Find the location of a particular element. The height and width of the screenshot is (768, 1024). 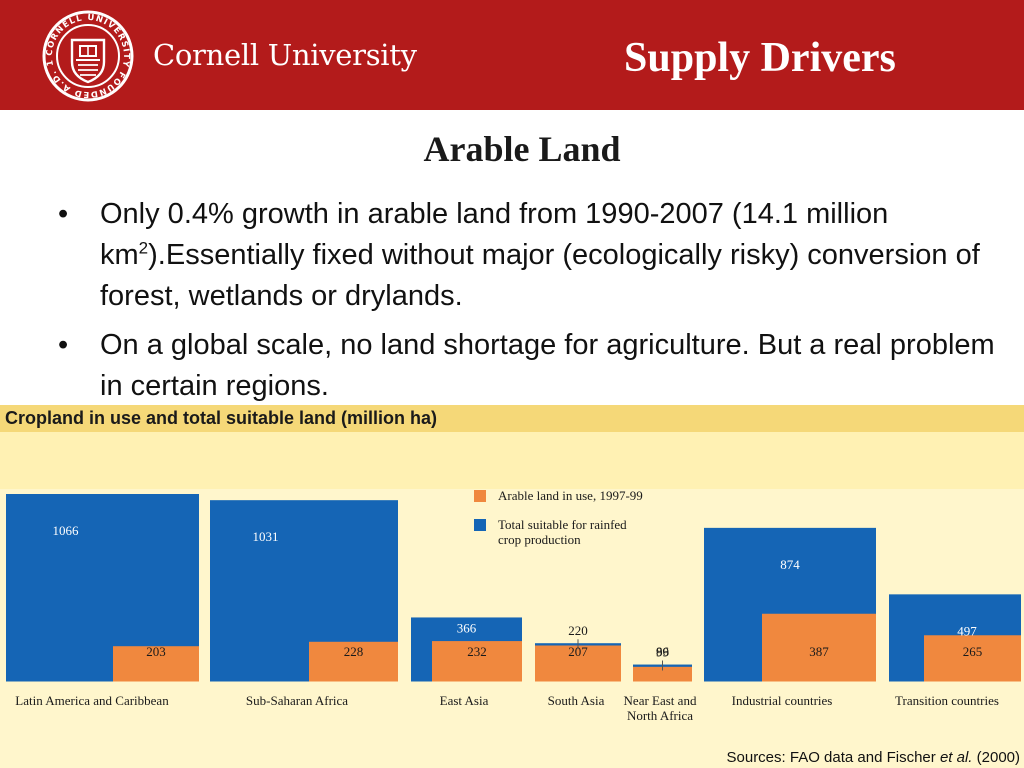

bullet-superscript: 2 is located at coordinates (143, 248).